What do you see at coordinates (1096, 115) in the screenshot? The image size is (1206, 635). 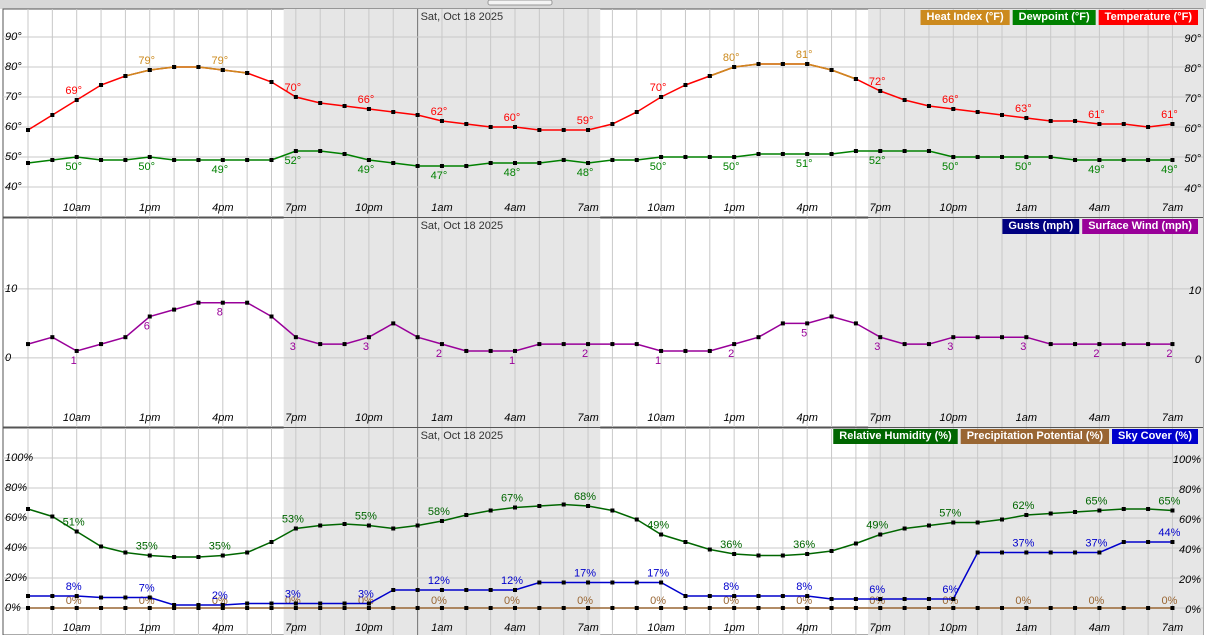 I see `data-label: 61°` at bounding box center [1096, 115].